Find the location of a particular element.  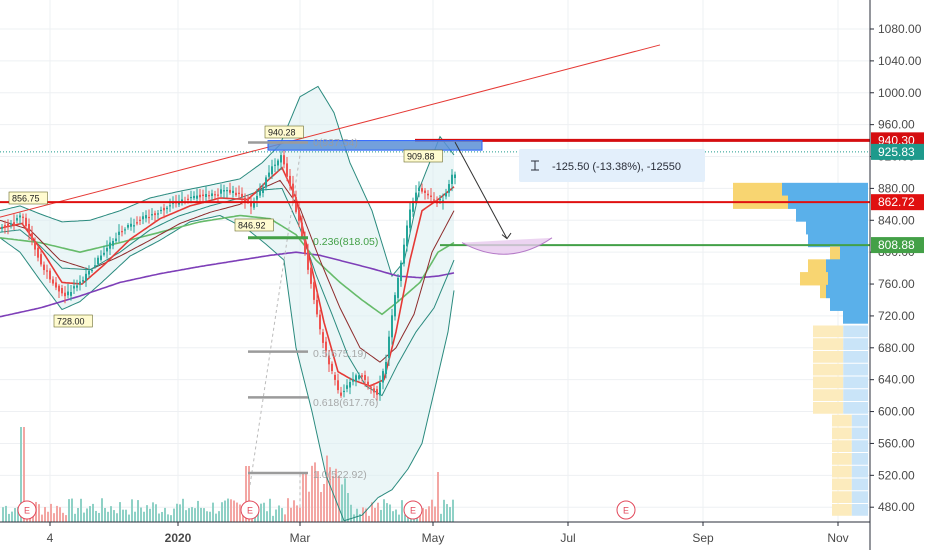

high-label-bg is located at coordinates (284, 132).